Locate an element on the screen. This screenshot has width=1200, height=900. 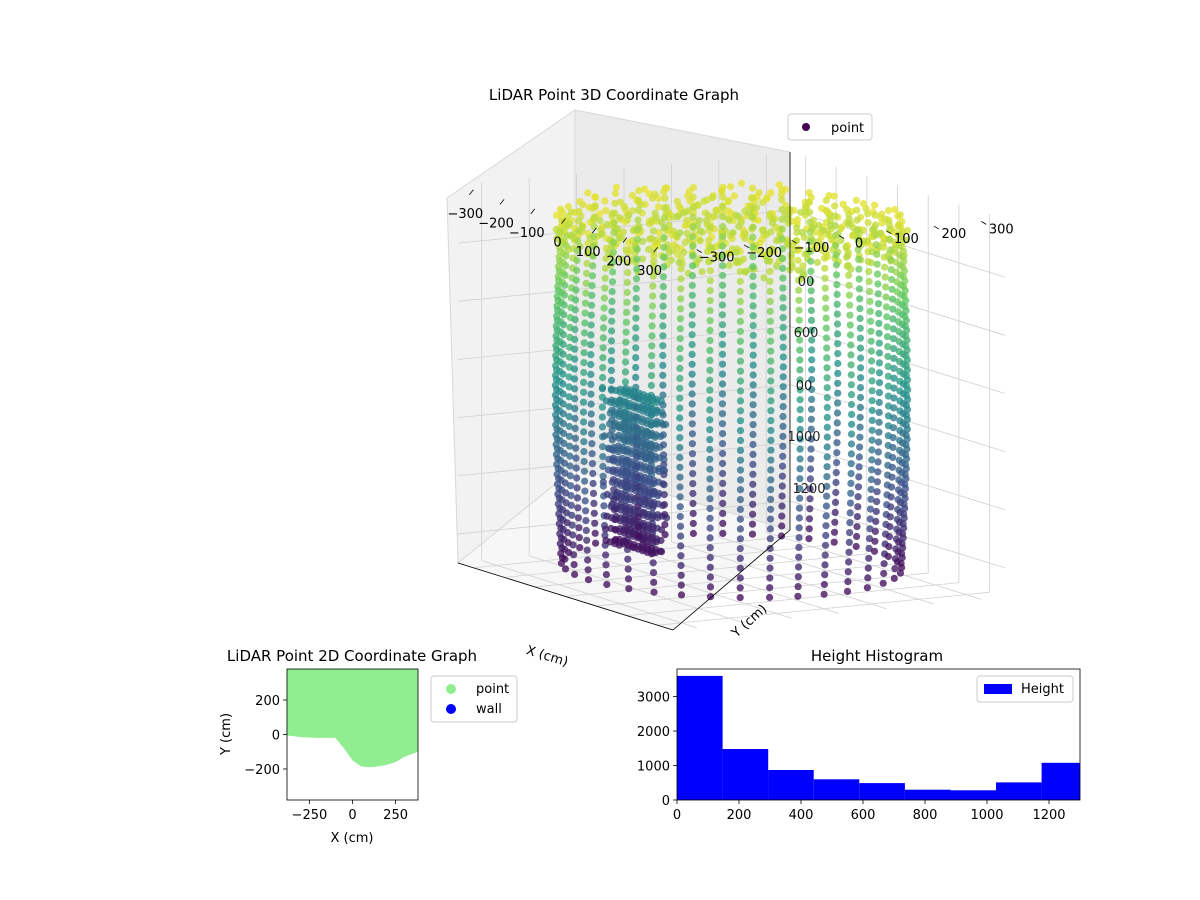
histogram-bar is located at coordinates (882, 791).